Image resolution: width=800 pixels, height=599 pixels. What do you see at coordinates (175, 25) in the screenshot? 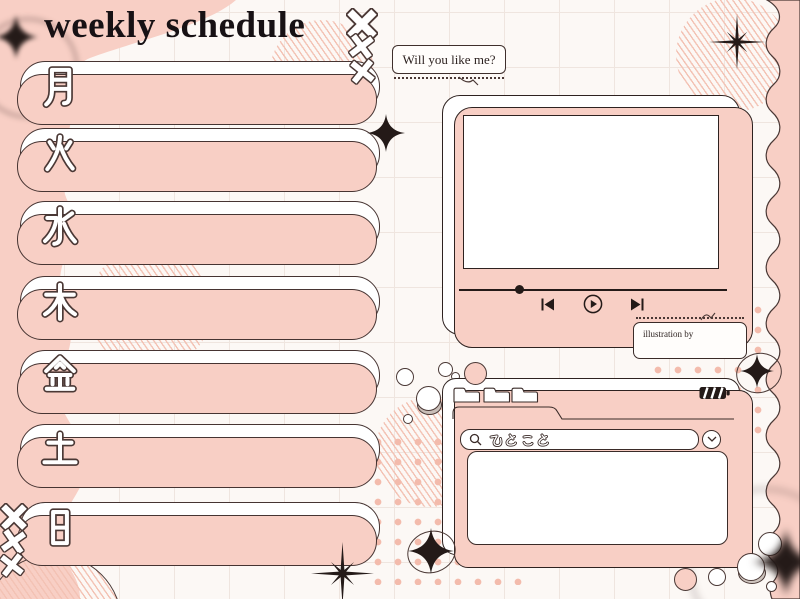
I see `page-title: weekly schedule` at bounding box center [175, 25].